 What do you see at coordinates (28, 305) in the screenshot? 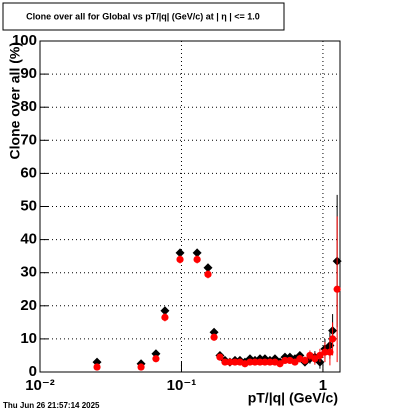
I see `y-tick-label: 20` at bounding box center [28, 305].